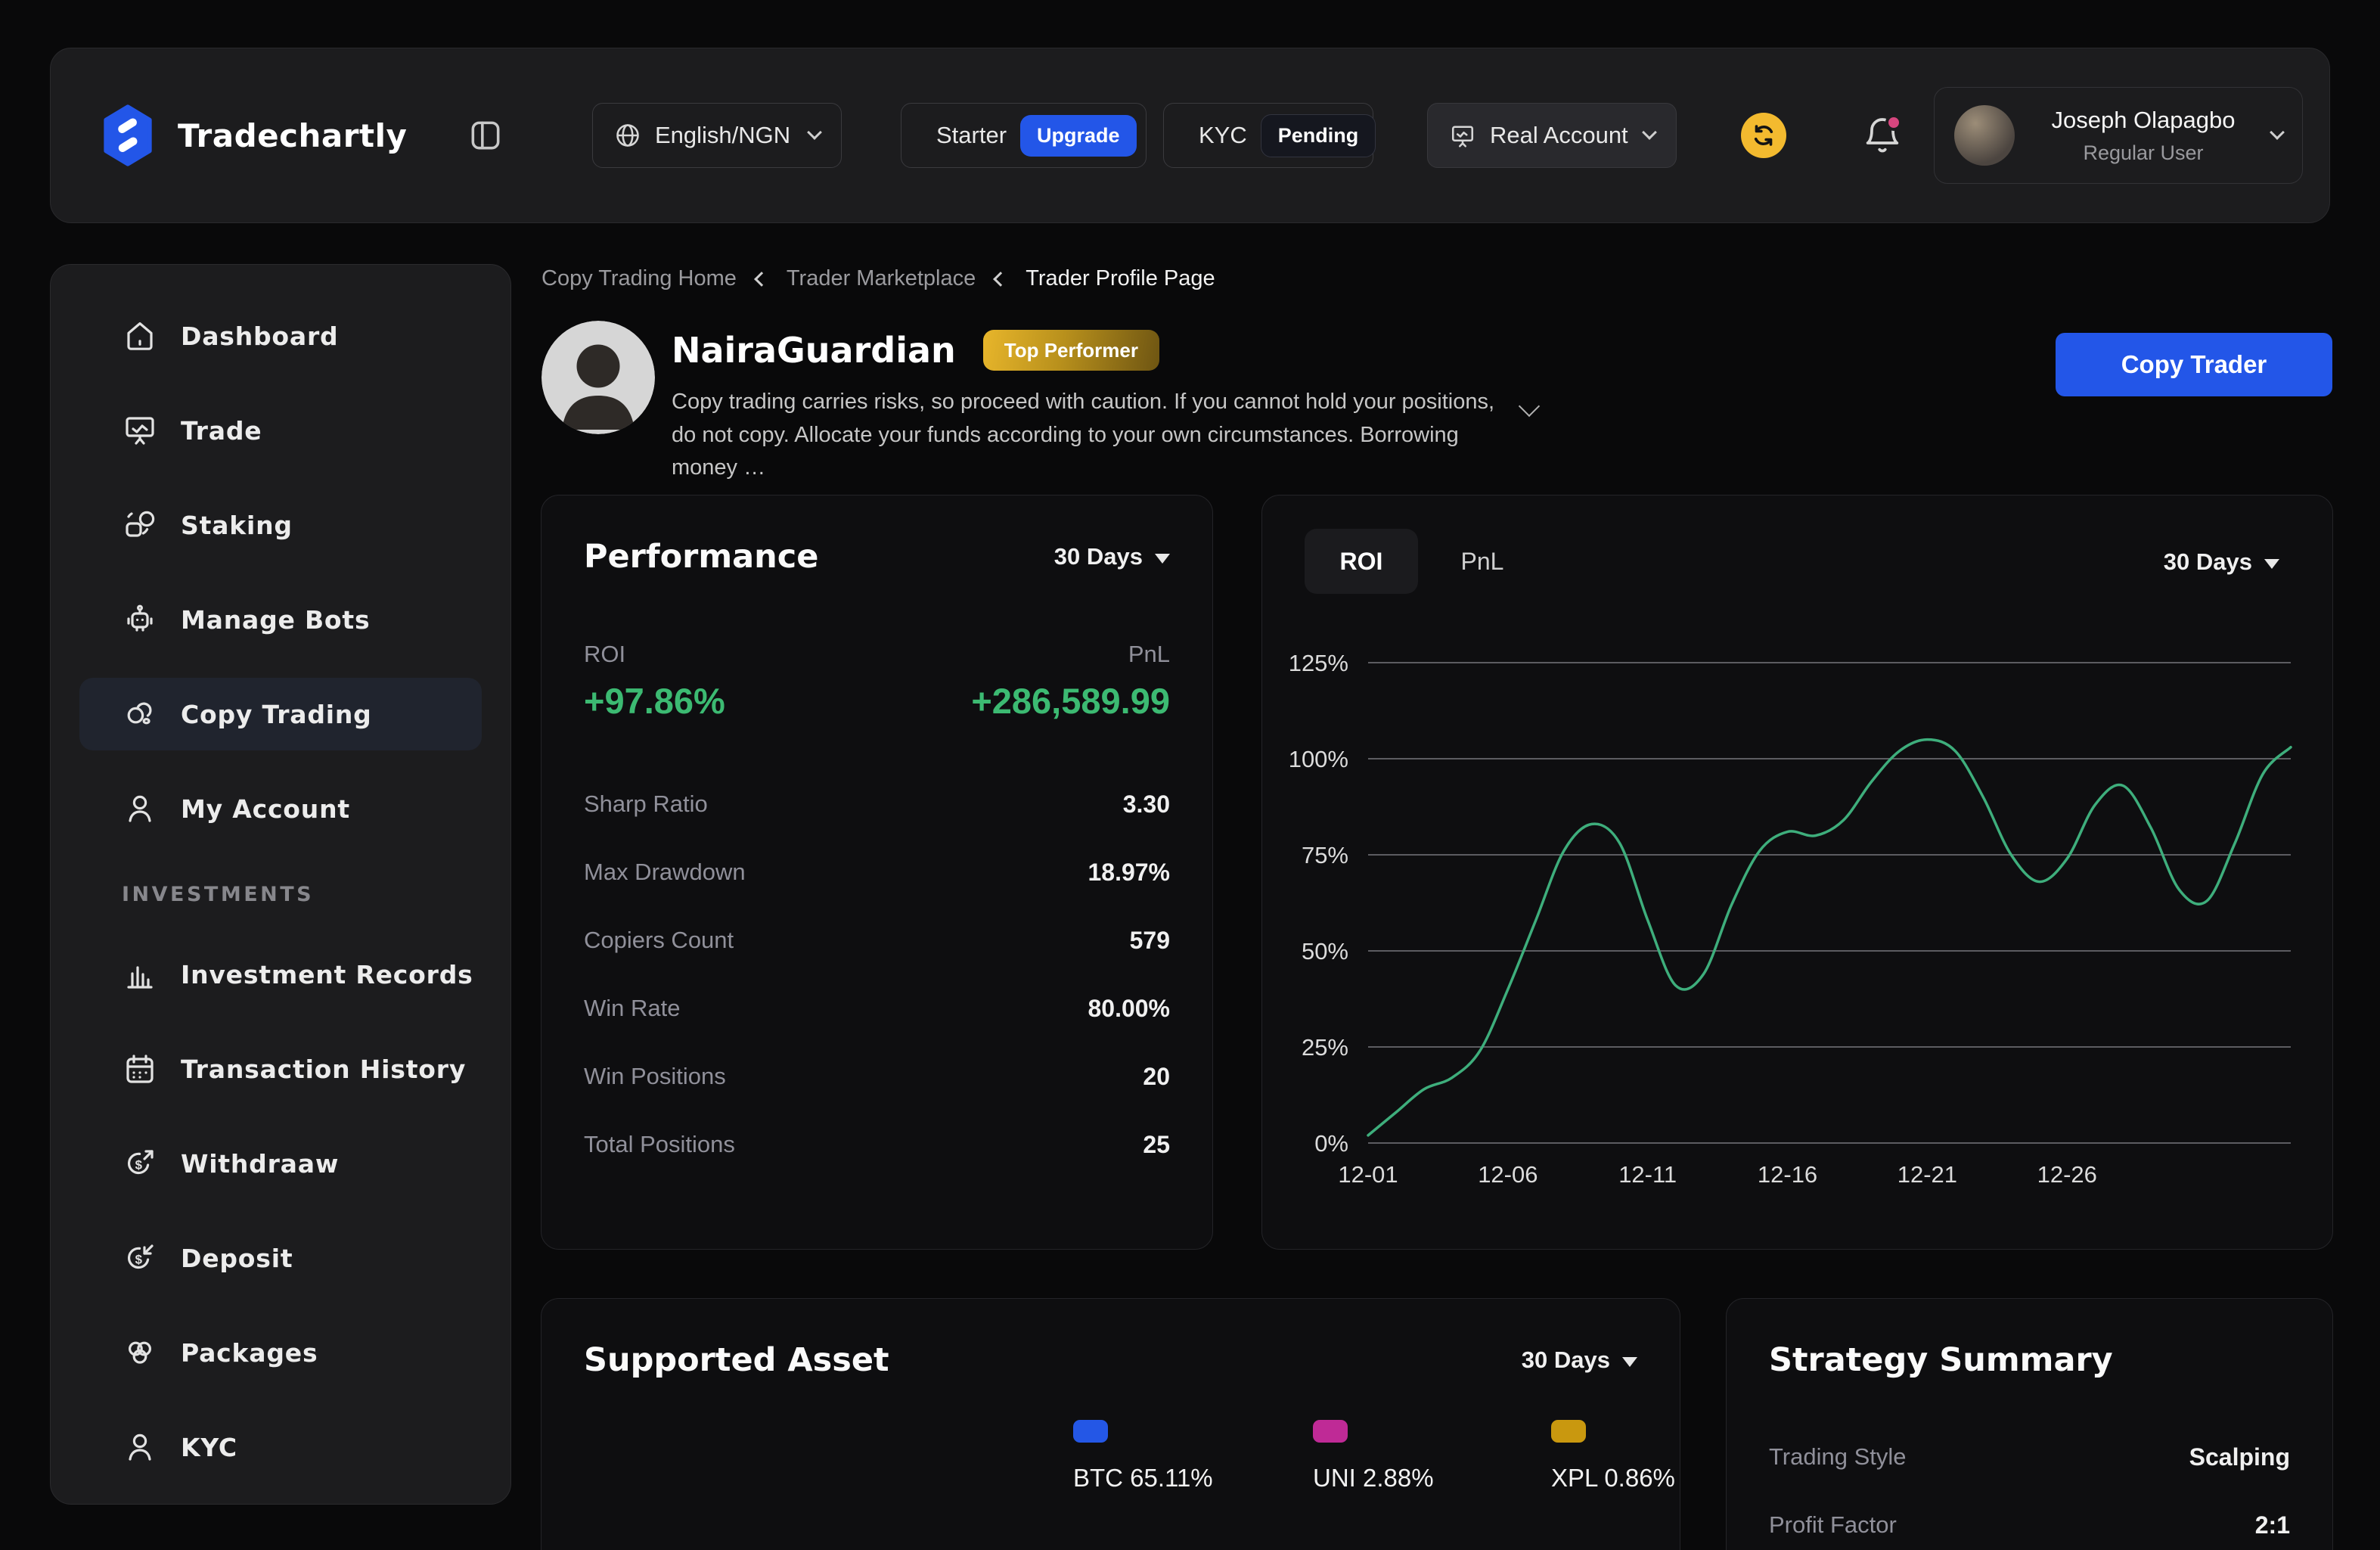 This screenshot has width=2380, height=1550. I want to click on asset-period-dropdown: 30 Days, so click(1579, 1360).